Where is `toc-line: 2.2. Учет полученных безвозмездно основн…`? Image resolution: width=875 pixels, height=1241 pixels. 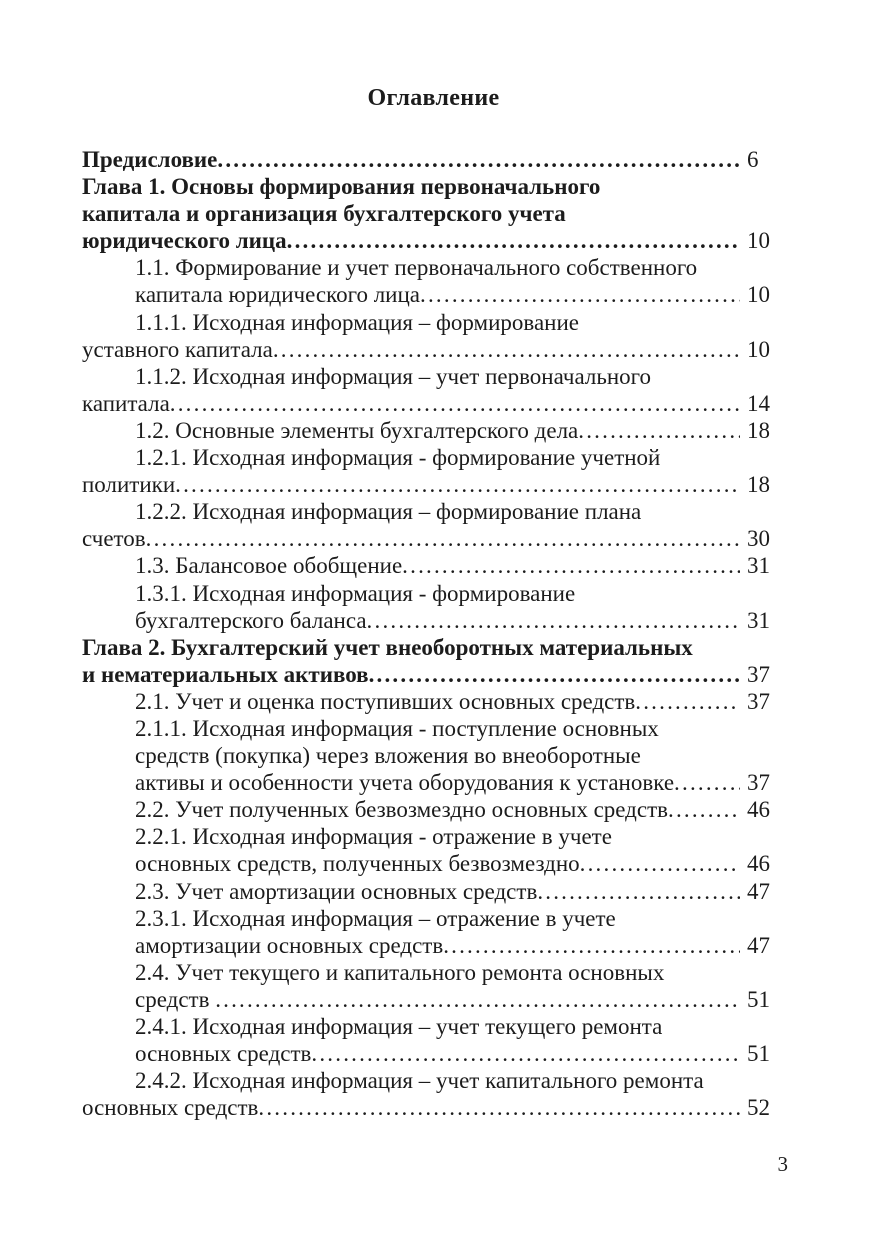 toc-line: 2.2. Учет полученных безвозмездно основн… is located at coordinates (433, 809).